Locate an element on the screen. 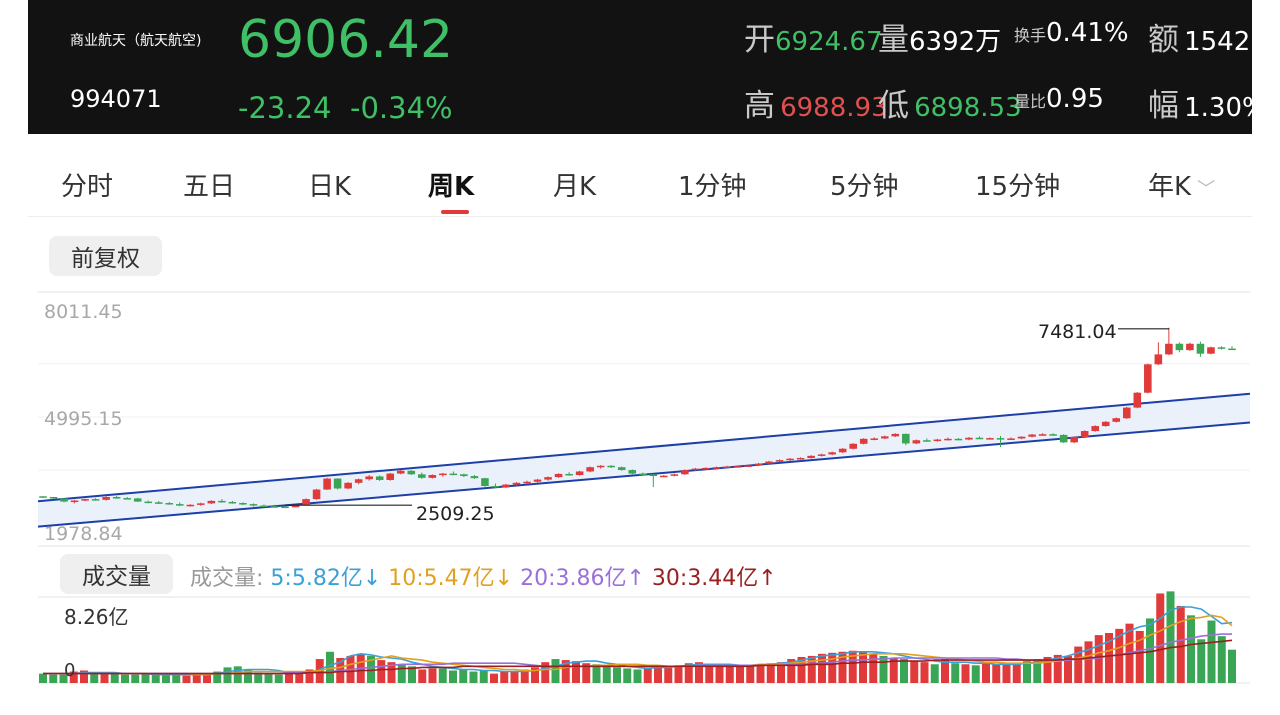  tab-monthly-k: 月K is located at coordinates (575, 187).